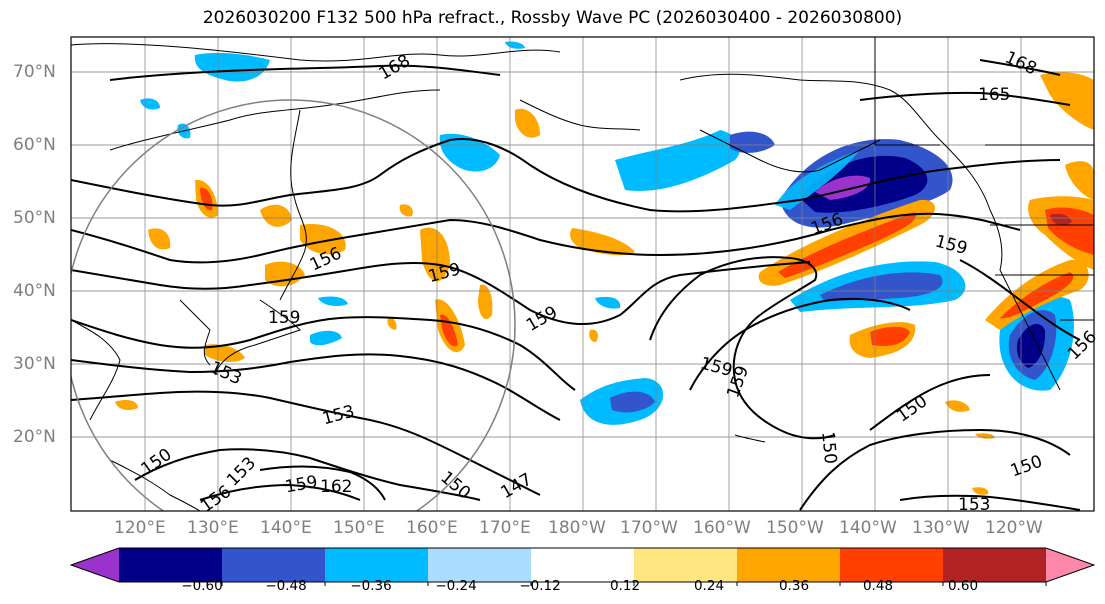 This screenshot has width=1105, height=604. Describe the element at coordinates (202, 586) in the screenshot. I see `colorbar-tick-label: −0.60` at that location.